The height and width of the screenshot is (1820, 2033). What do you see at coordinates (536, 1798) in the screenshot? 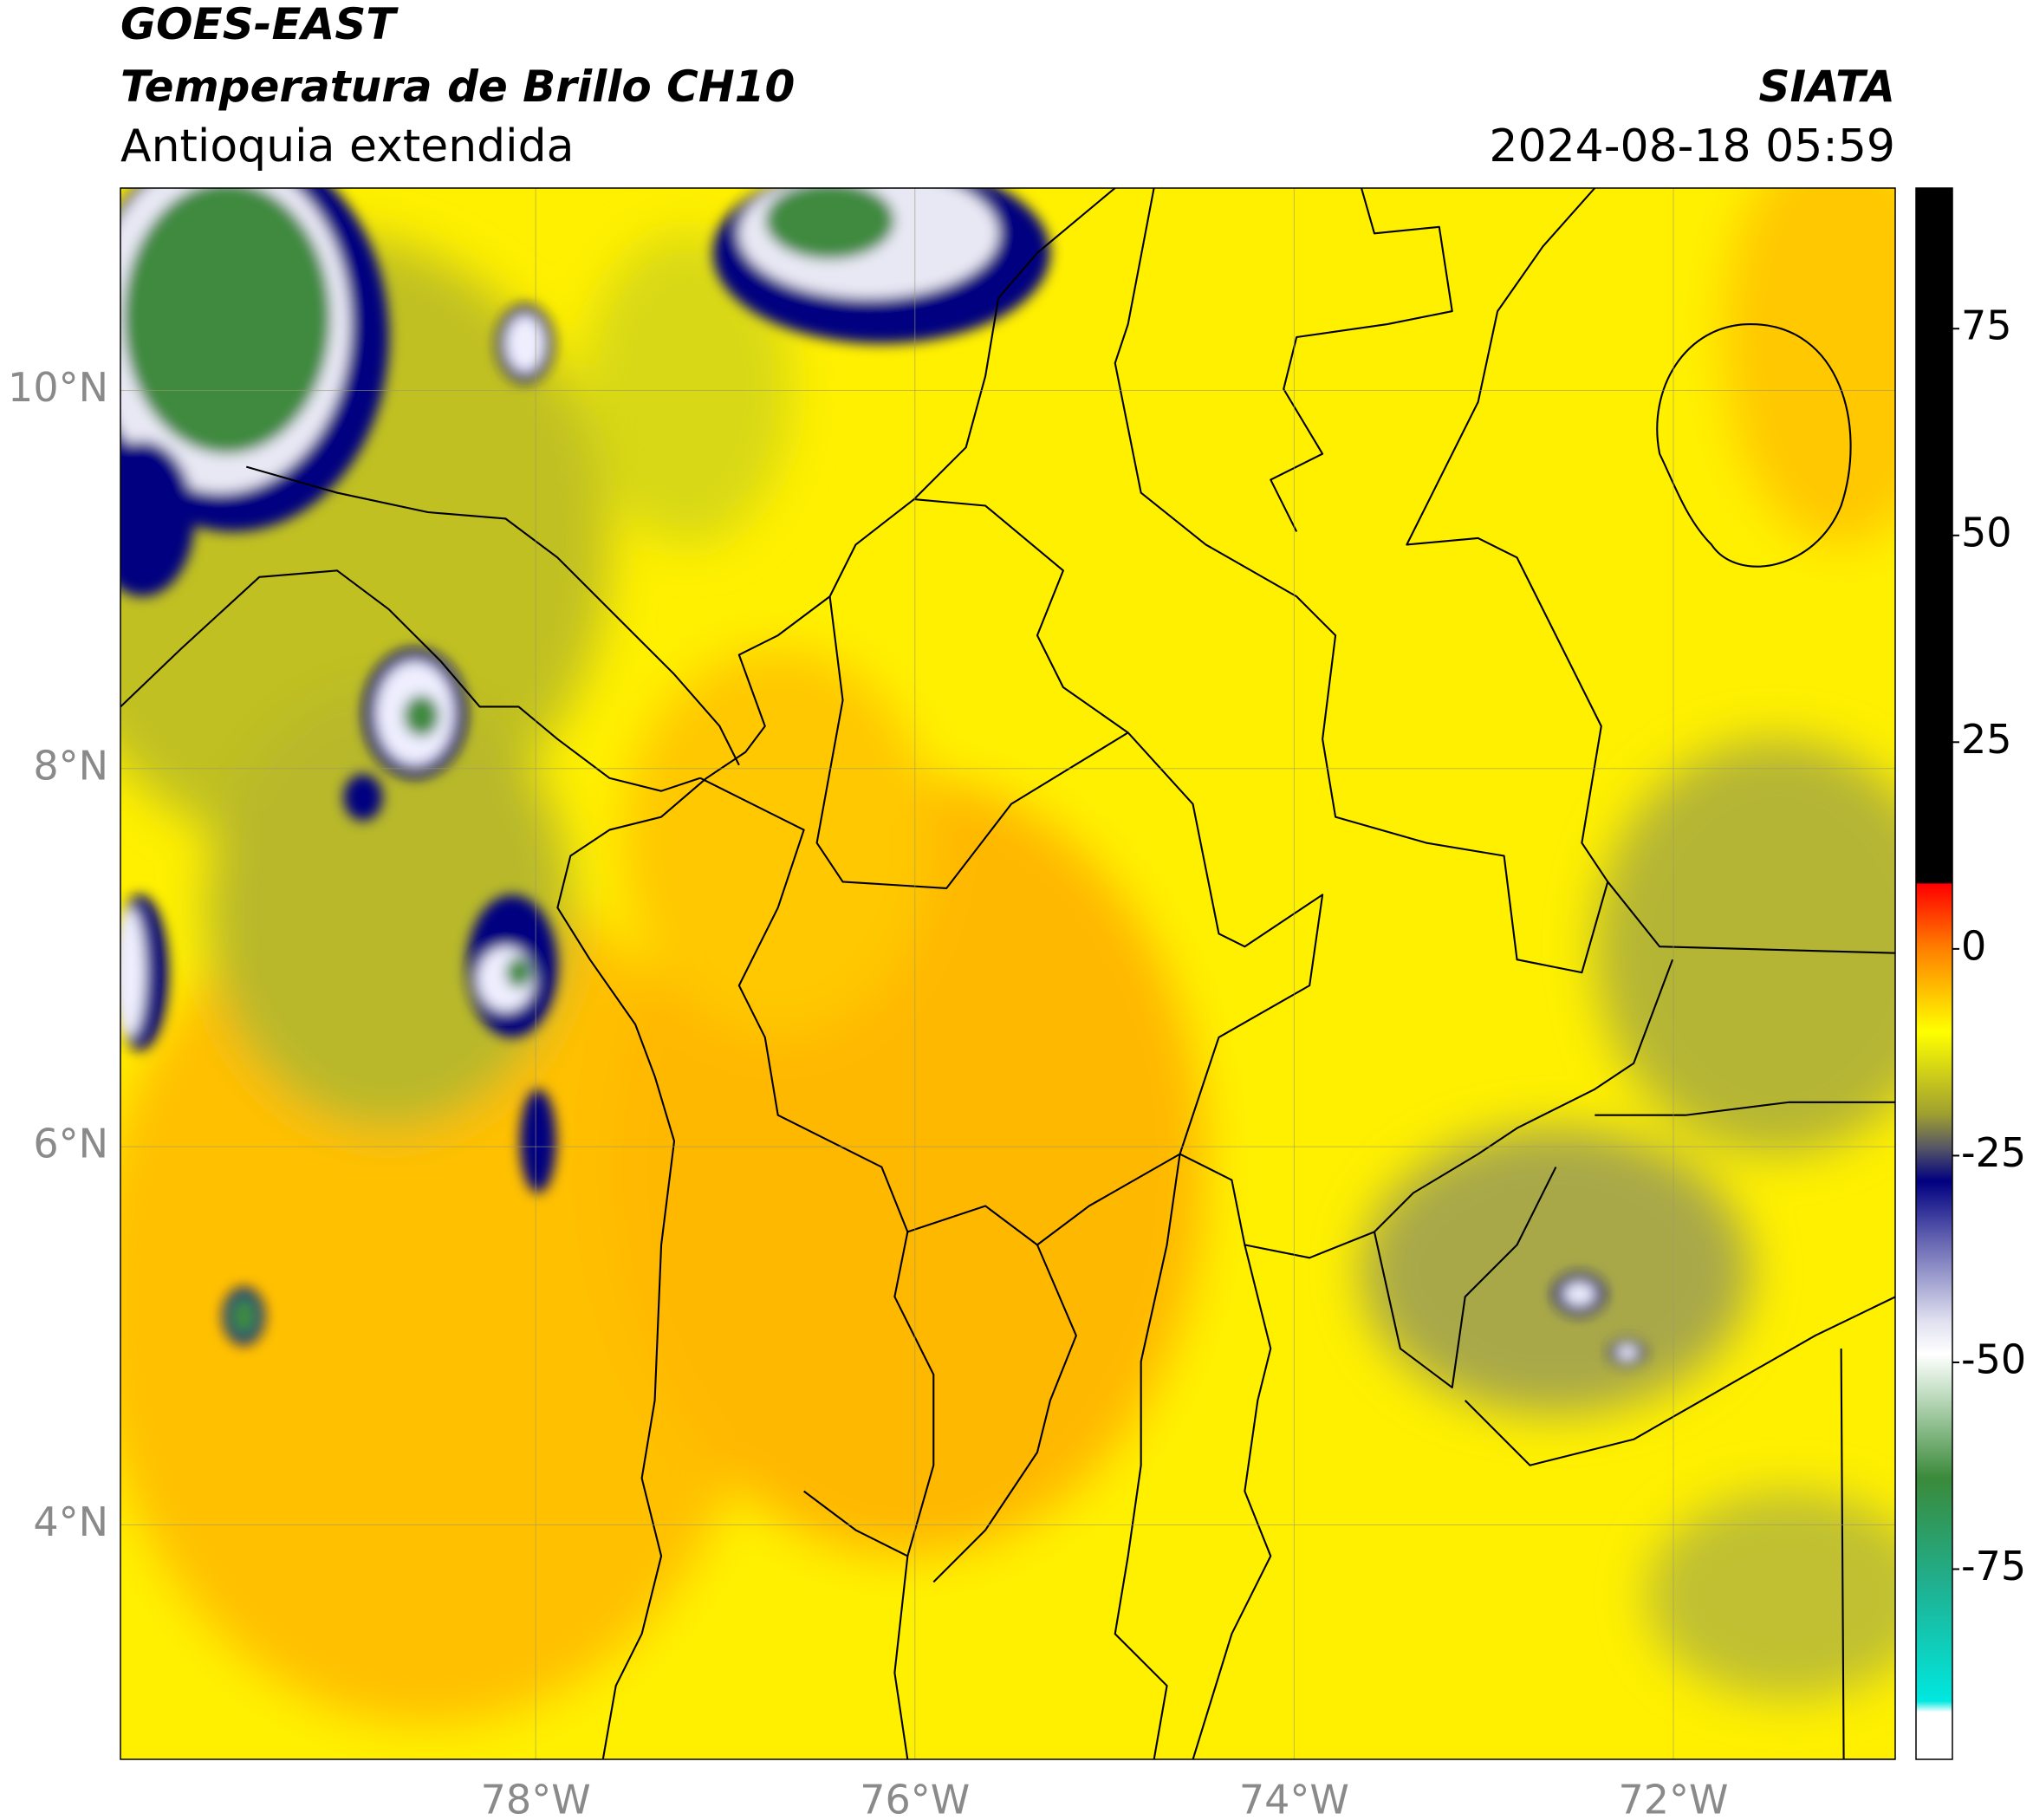
I see `x-tick-label: 78°W` at bounding box center [536, 1798].